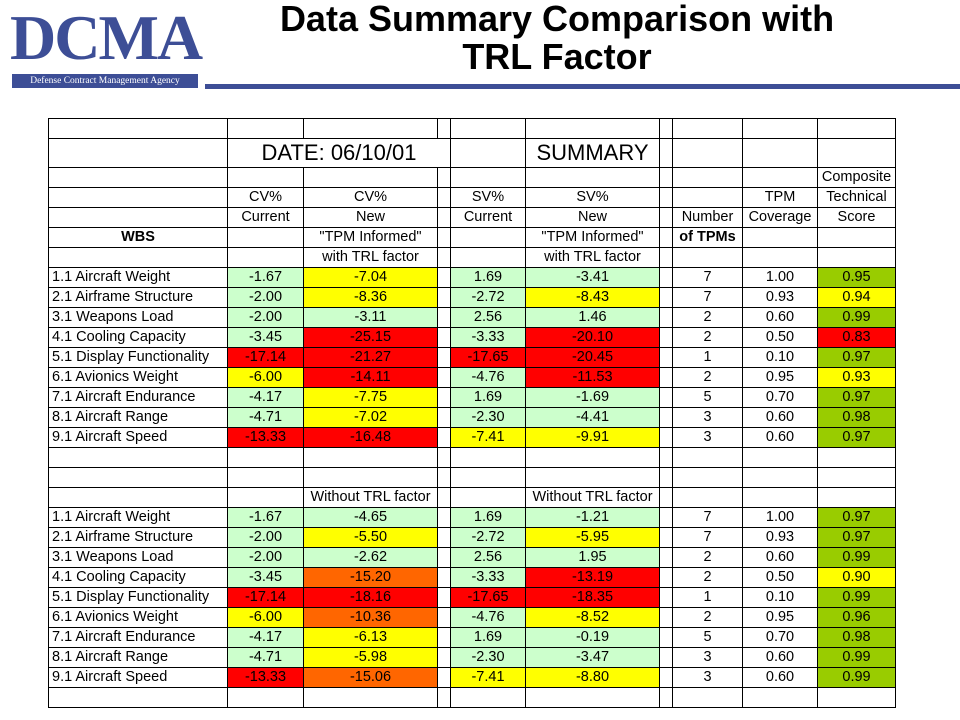 This screenshot has width=960, height=720. I want to click on title-divider, so click(582, 86).